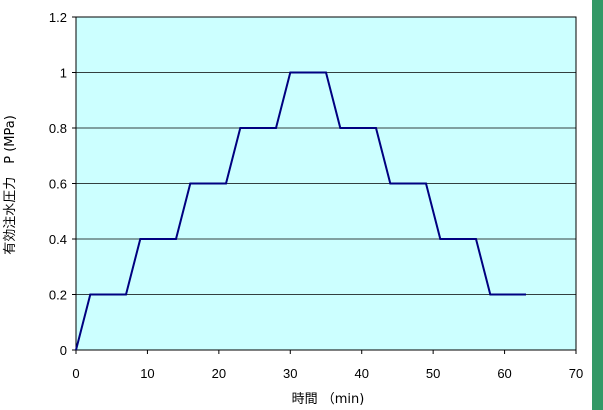  I want to click on x-tick-label: 20, so click(219, 373).